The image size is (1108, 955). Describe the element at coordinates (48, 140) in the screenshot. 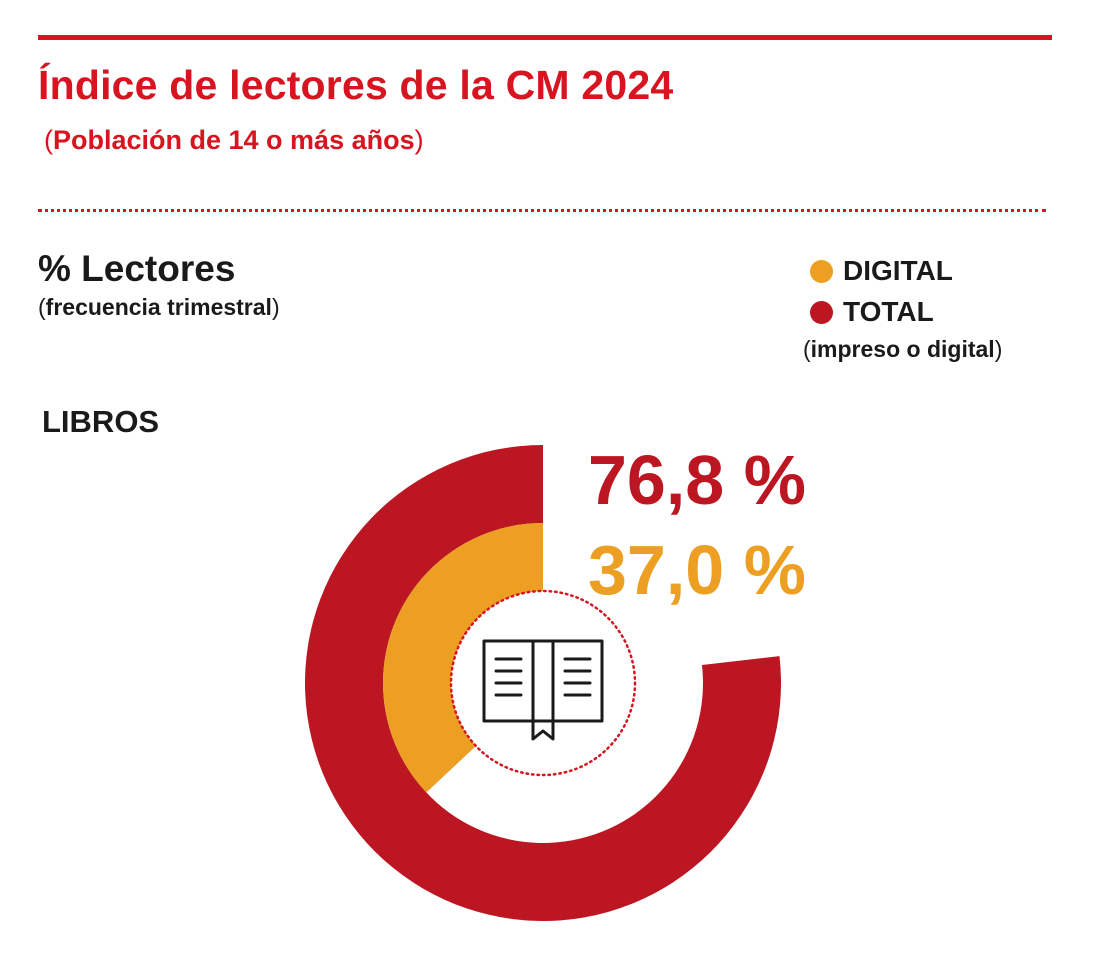

I see `subtitle-open-paren: (` at that location.